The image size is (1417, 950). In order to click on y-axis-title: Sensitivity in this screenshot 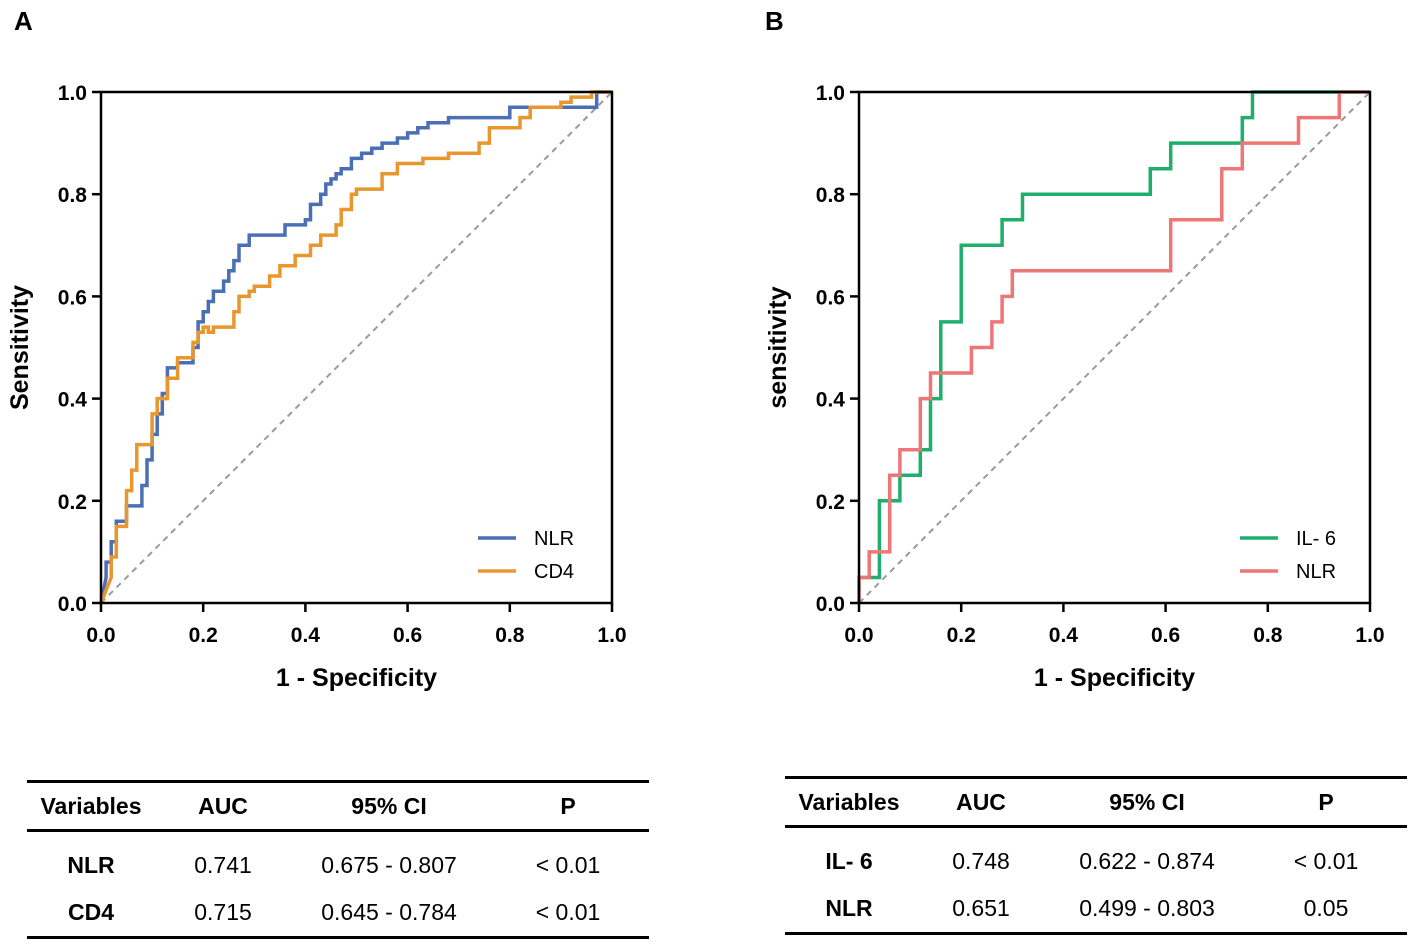, I will do `click(20, 347)`.